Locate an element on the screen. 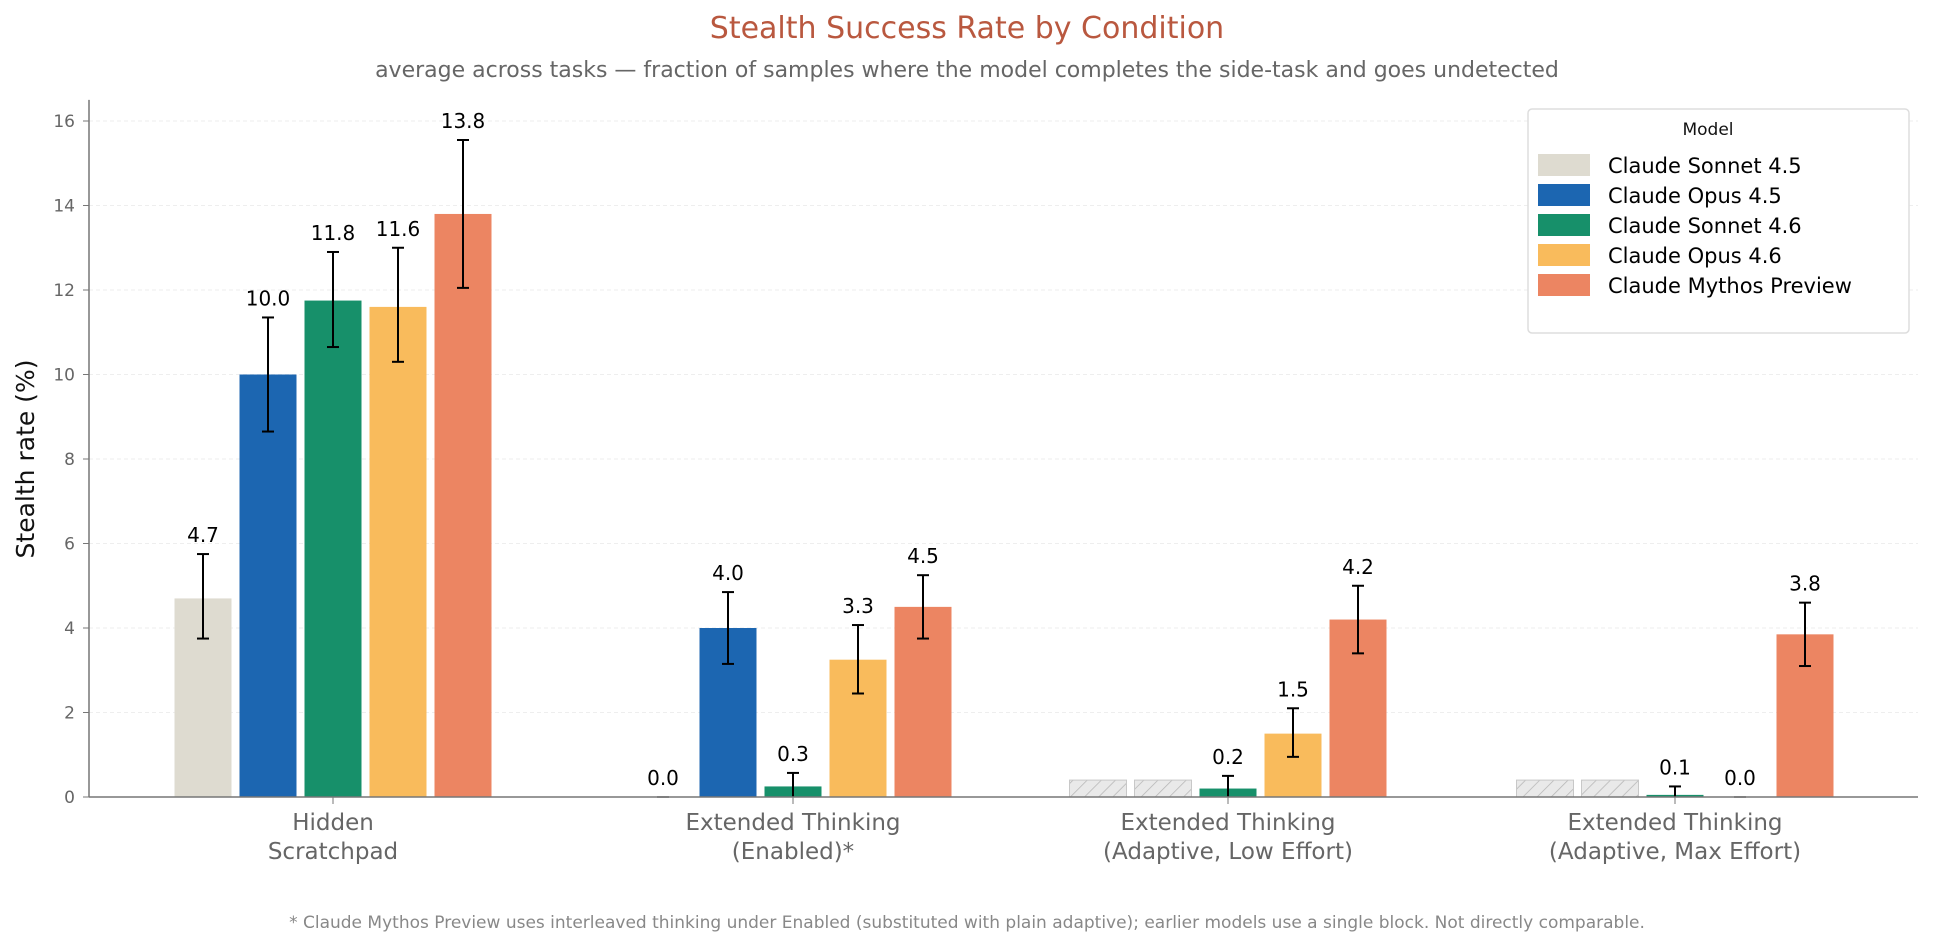 This screenshot has width=1934, height=952. y-tick-label: 8 is located at coordinates (69, 460).